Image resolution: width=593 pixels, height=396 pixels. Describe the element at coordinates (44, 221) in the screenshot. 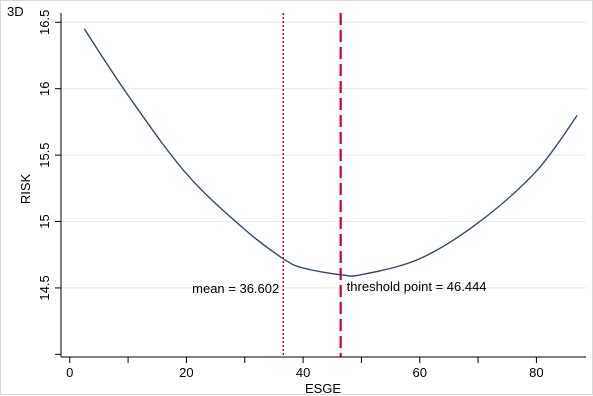

I see `y-tick-label: 15` at that location.